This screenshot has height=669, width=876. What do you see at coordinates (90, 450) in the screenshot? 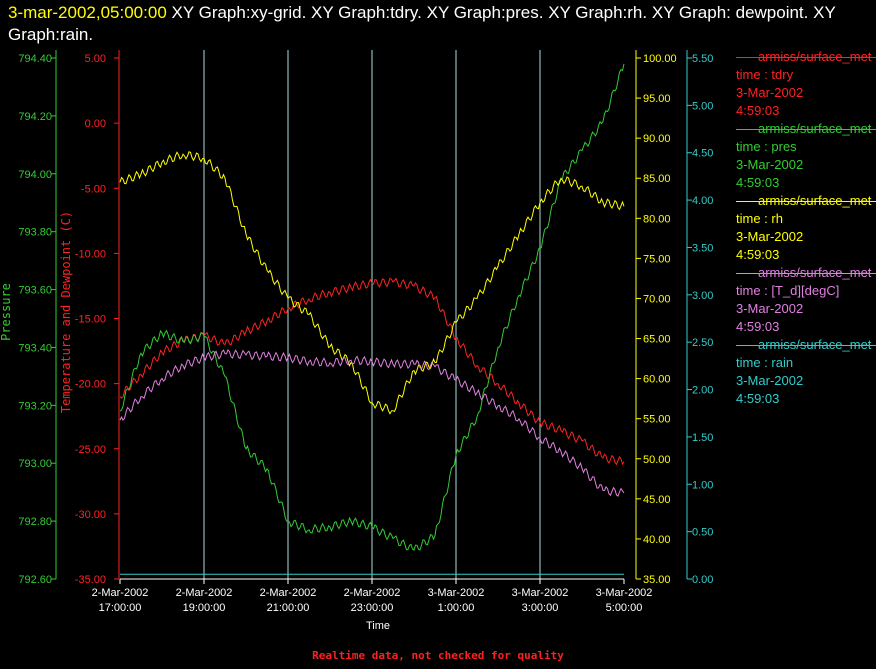
I see `temperature-tick-label: -25.00` at bounding box center [90, 450].